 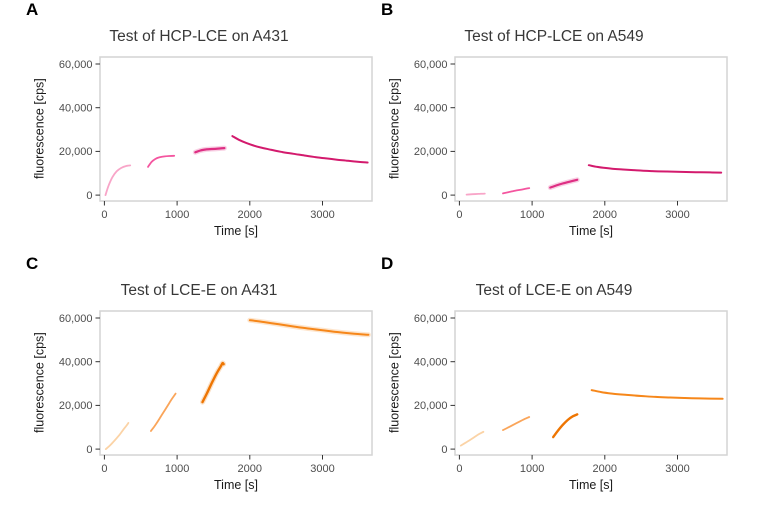 What do you see at coordinates (591, 485) in the screenshot?
I see `panel-d-x-axis-label: Time [s]` at bounding box center [591, 485].